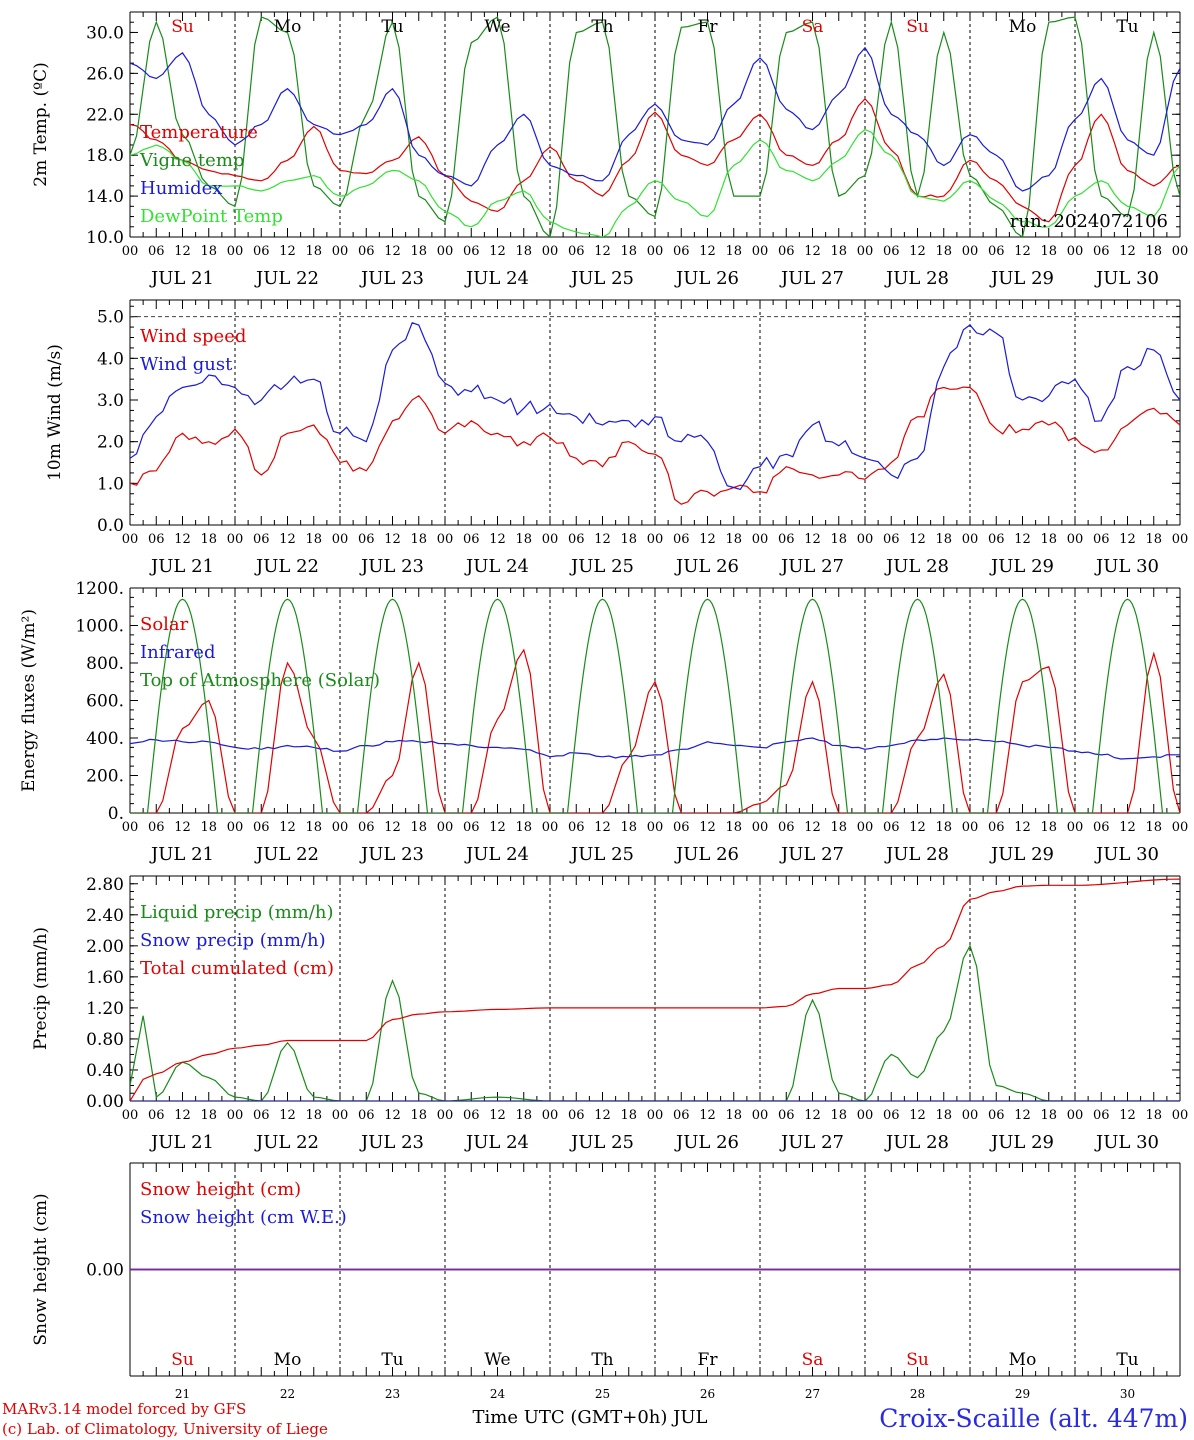 Image resolution: width=1194 pixels, height=1440 pixels. I want to click on day-label: JUL 25, so click(601, 854).